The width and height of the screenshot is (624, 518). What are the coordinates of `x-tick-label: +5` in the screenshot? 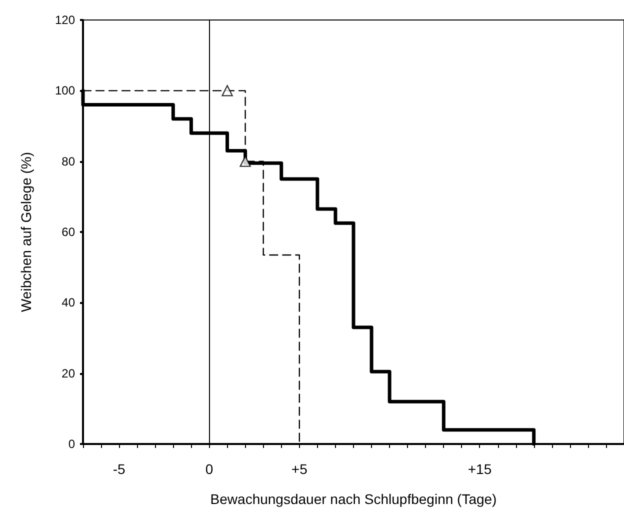 It's located at (299, 469).